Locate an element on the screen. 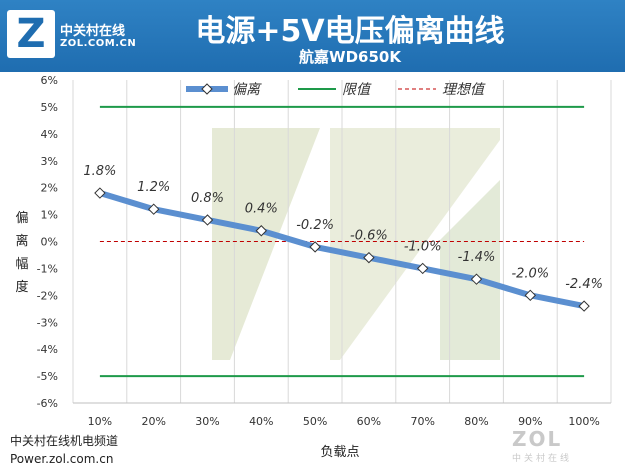 Image resolution: width=625 pixels, height=471 pixels. x-axis-label: 负载点 is located at coordinates (339, 452).